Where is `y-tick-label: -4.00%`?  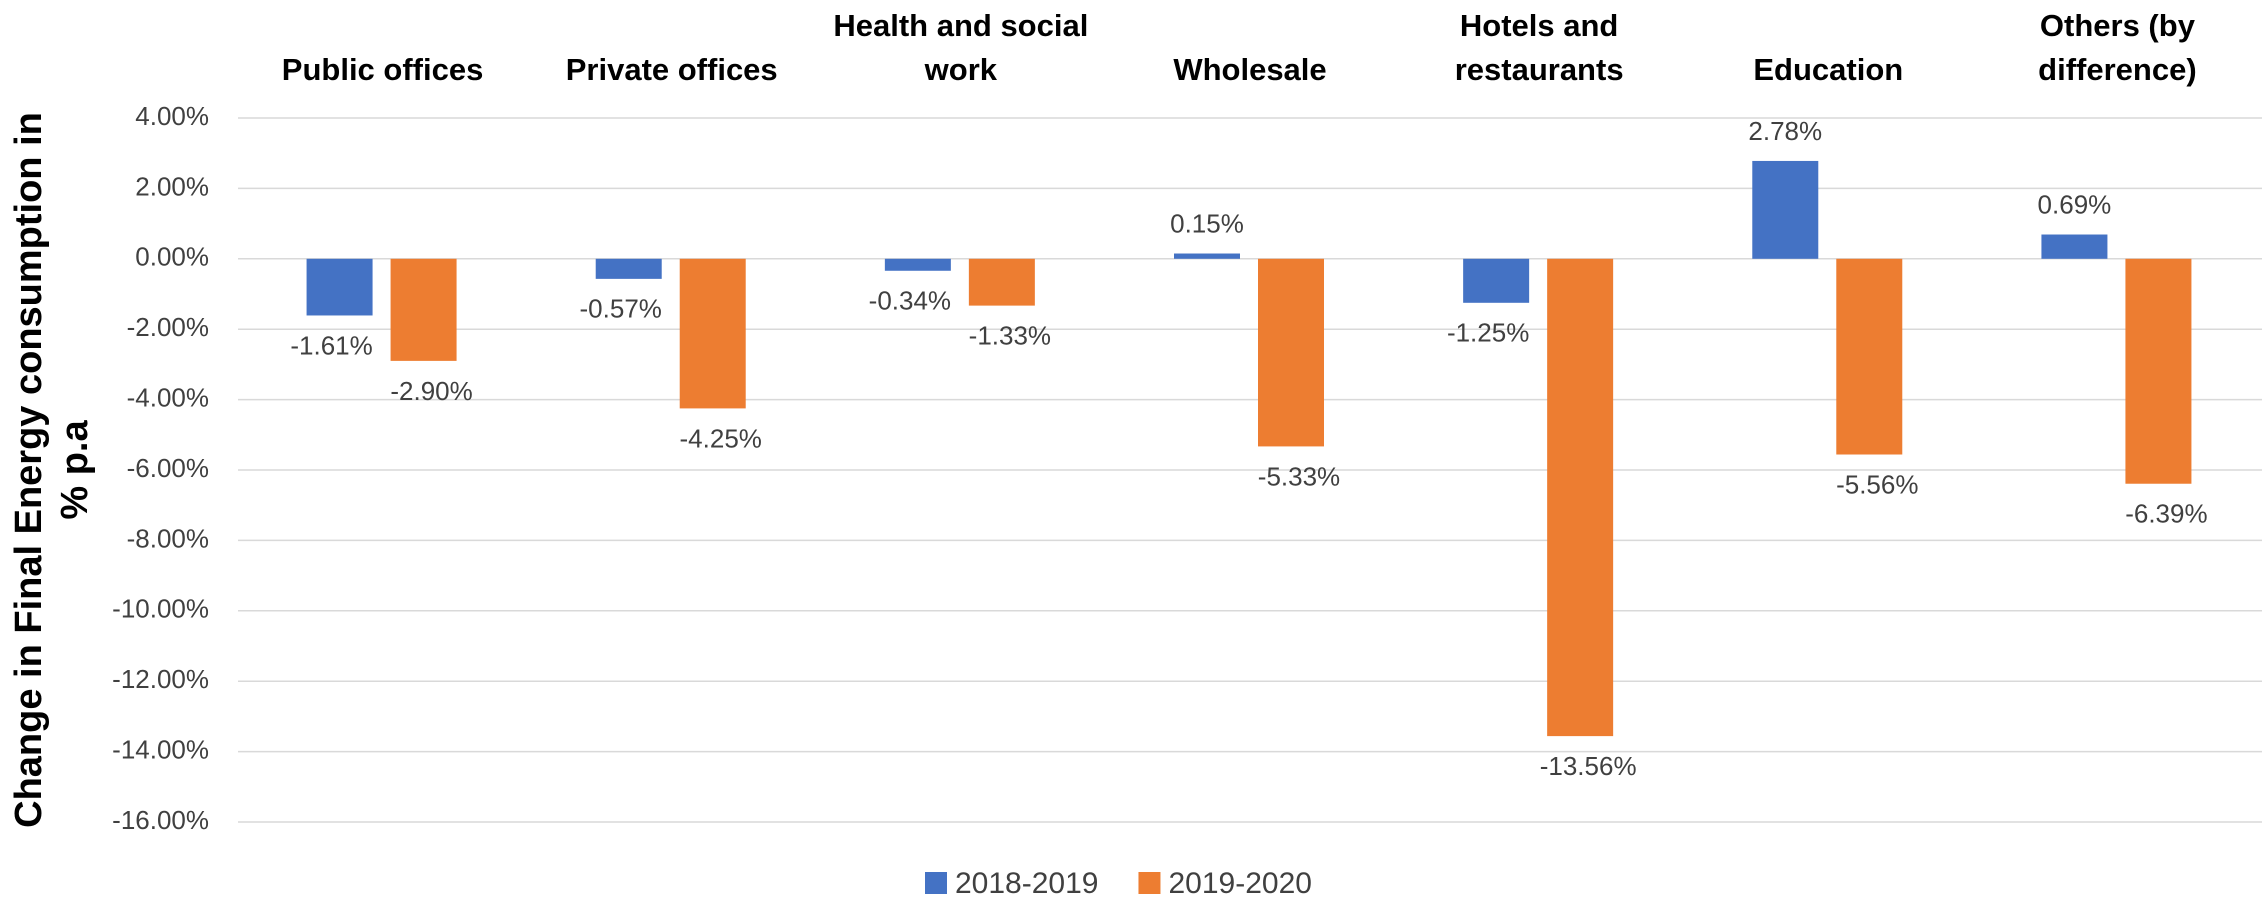
y-tick-label: -4.00% is located at coordinates (168, 397).